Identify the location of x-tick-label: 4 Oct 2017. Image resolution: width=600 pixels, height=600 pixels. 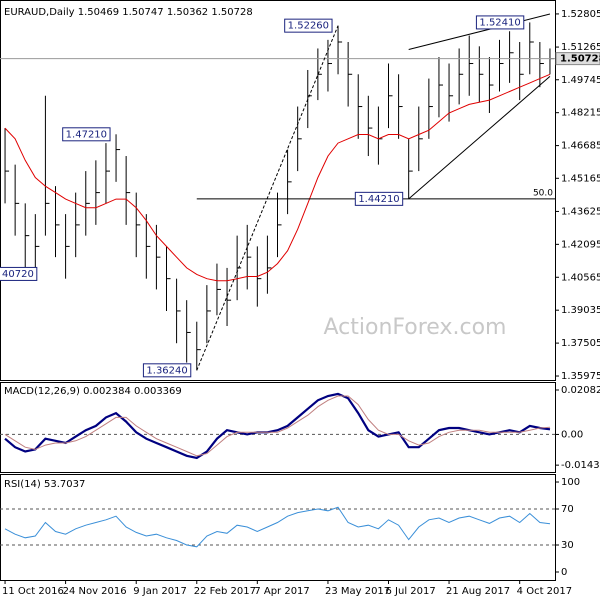
(544, 591).